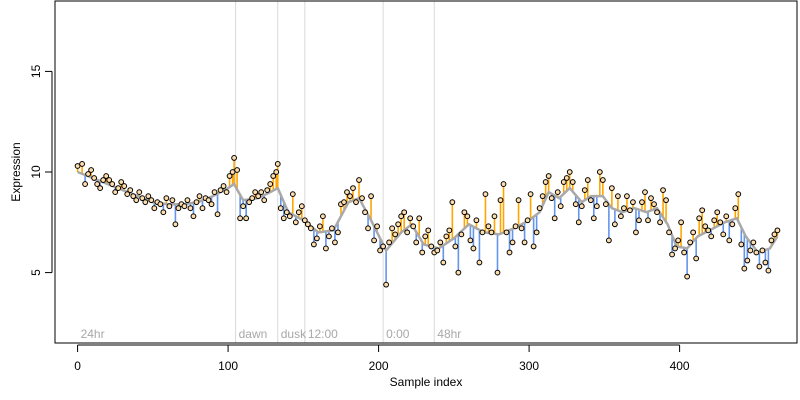 This screenshot has width=800, height=400. What do you see at coordinates (77, 366) in the screenshot?
I see `x-tick-label: 0` at bounding box center [77, 366].